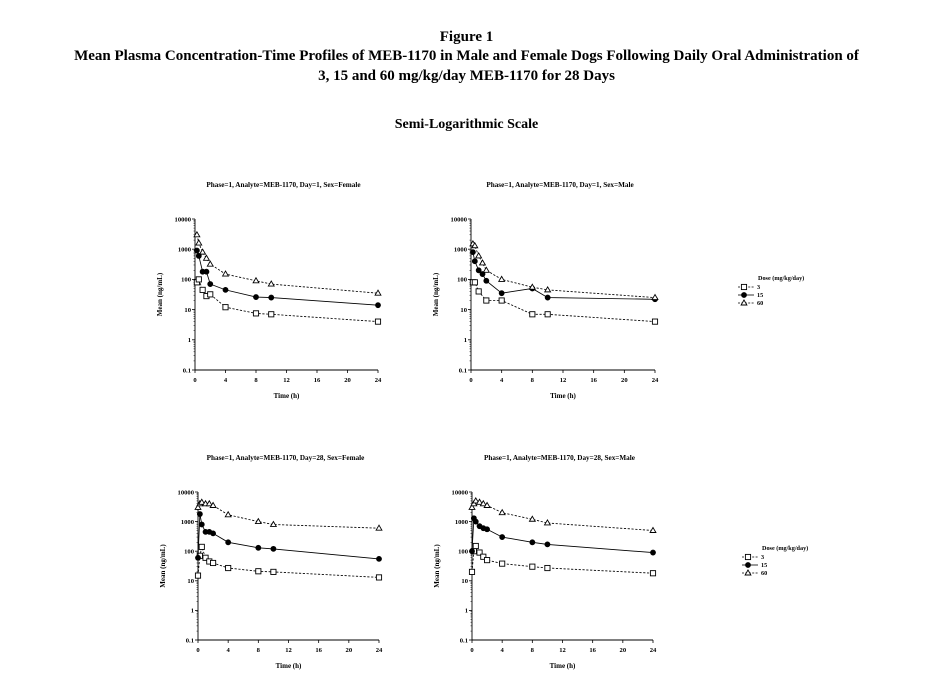 The width and height of the screenshot is (933, 677). I want to click on legend-title: Dose (mg/kg/day), so click(785, 548).